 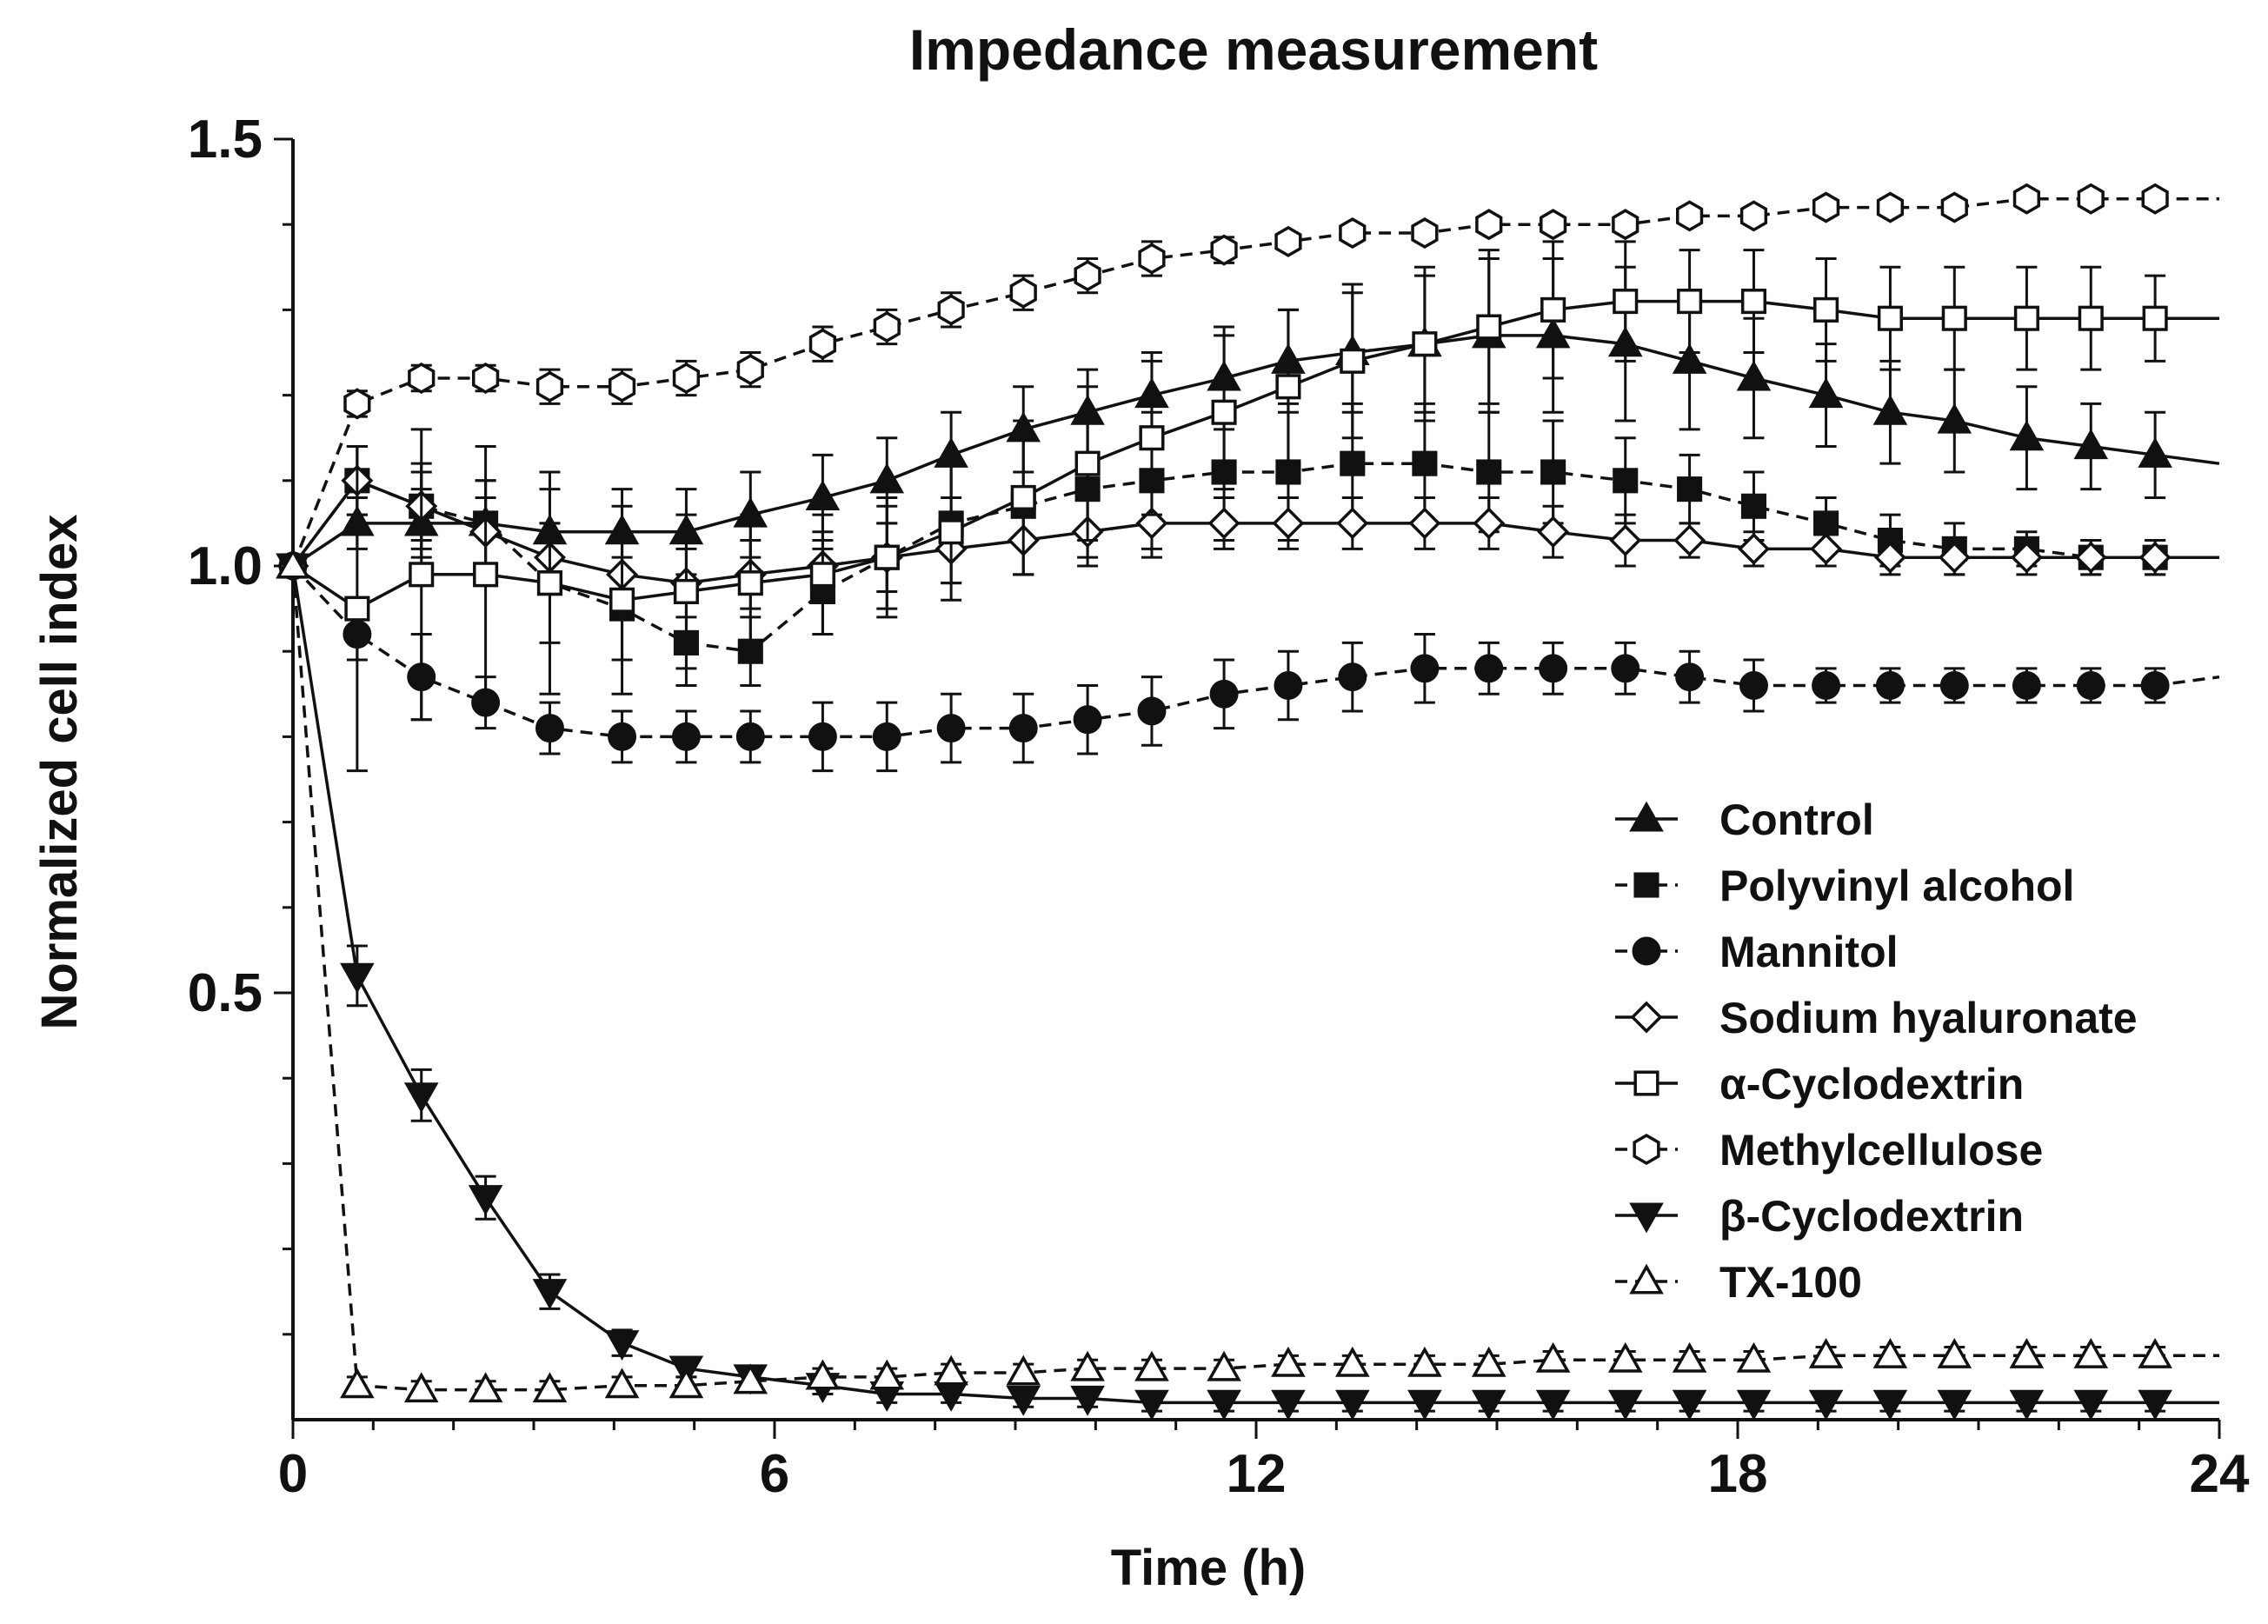 I want to click on legend-item: β-Cyclodextrin, so click(x=1819, y=1217).